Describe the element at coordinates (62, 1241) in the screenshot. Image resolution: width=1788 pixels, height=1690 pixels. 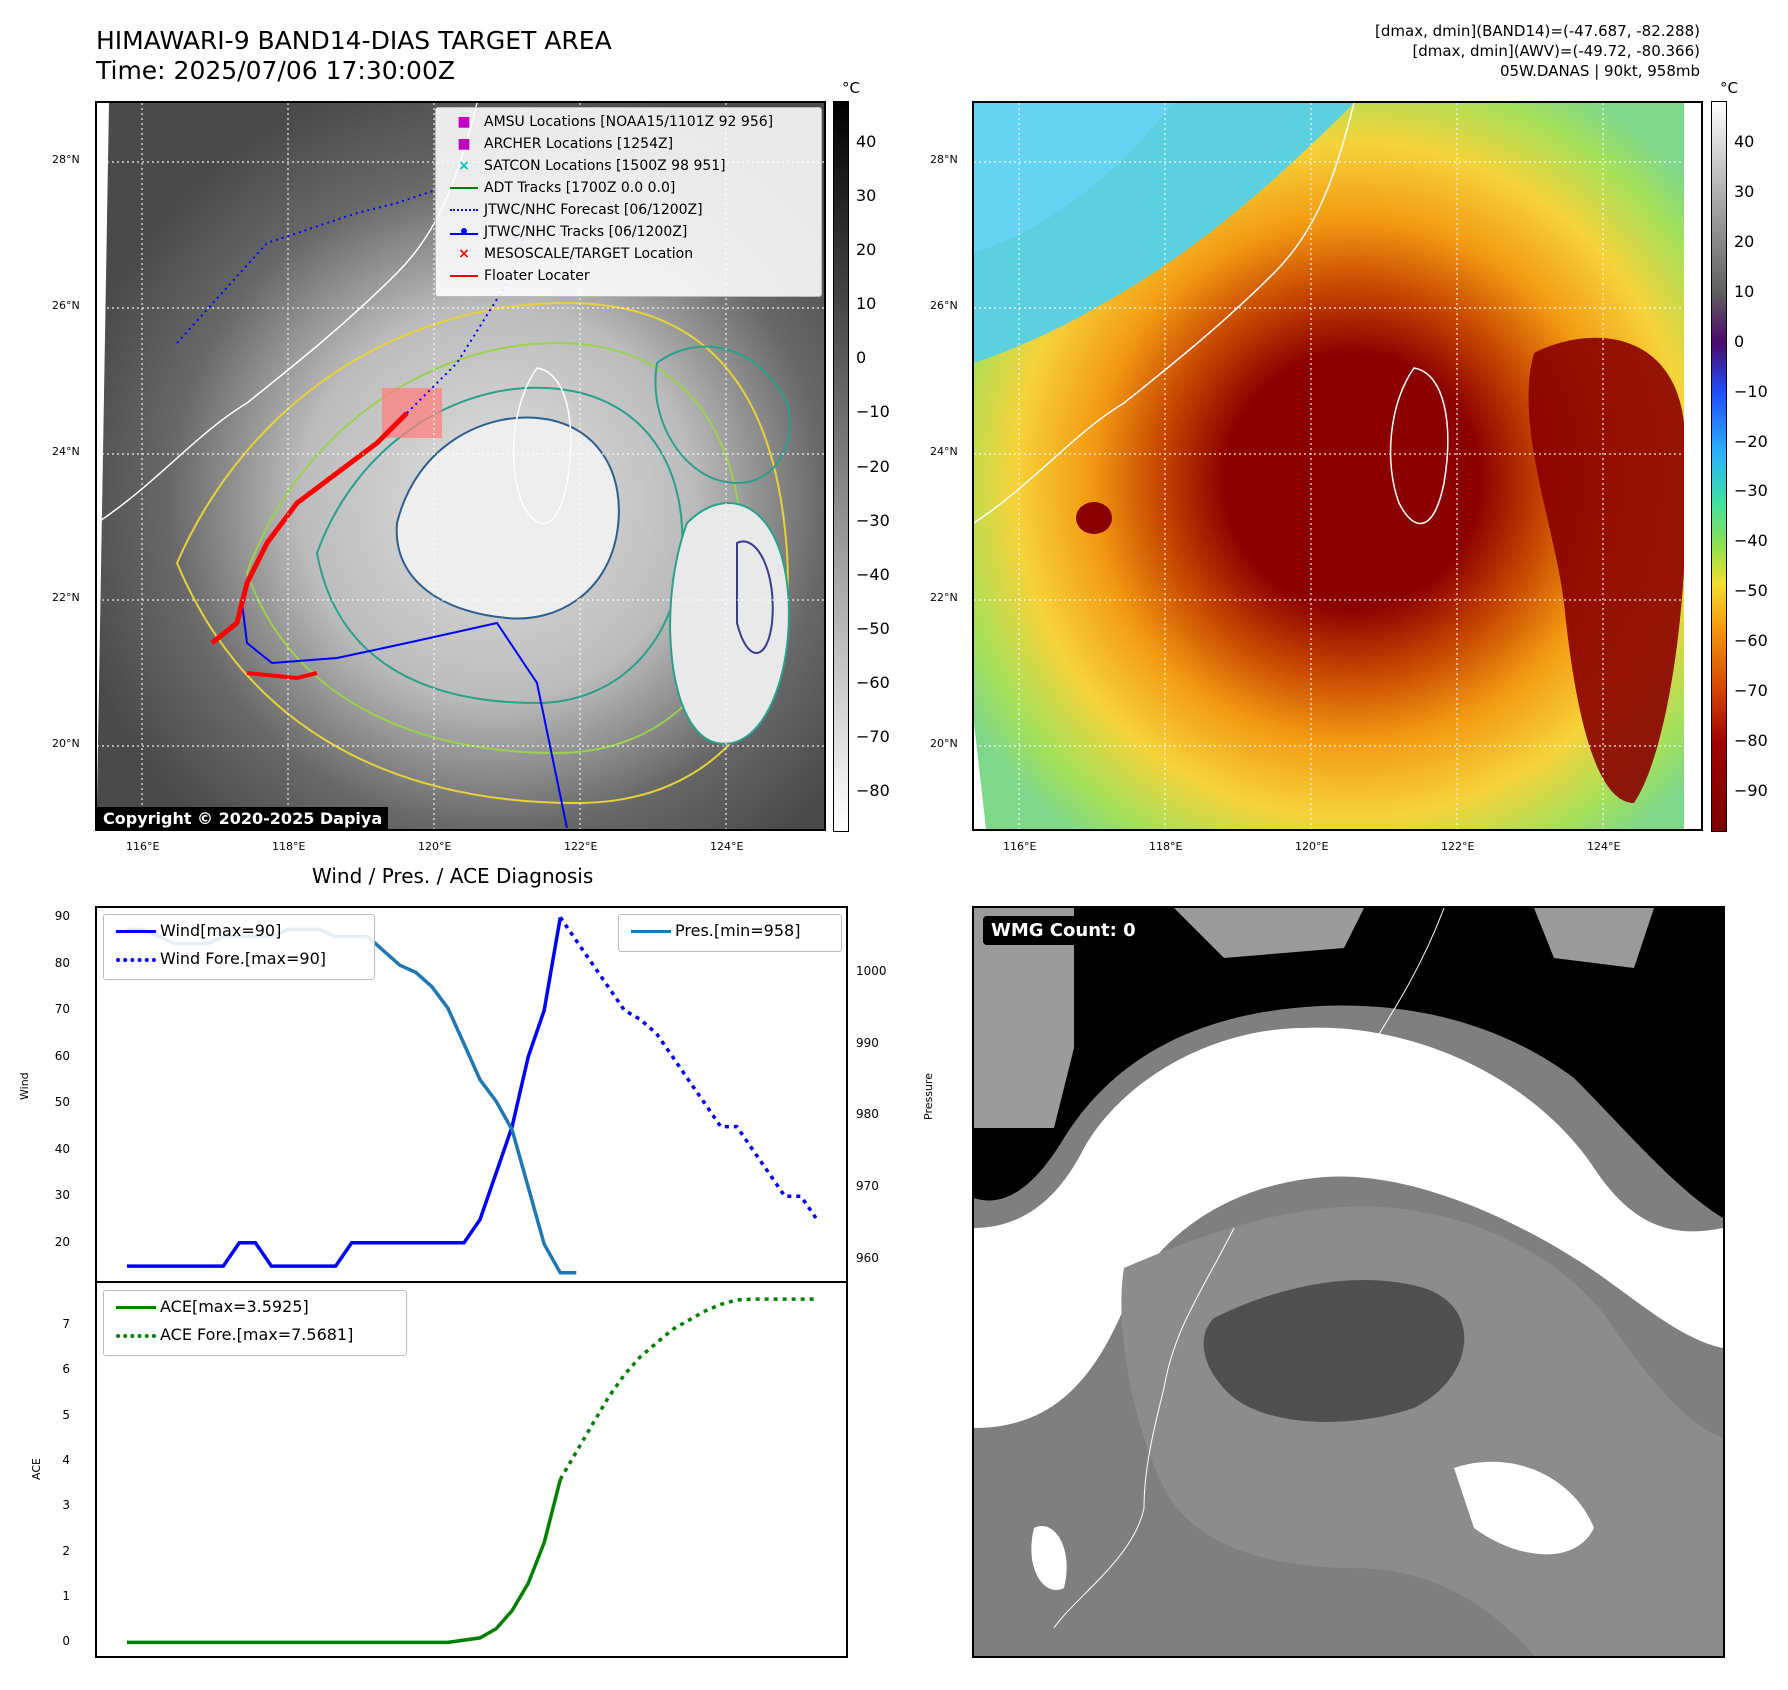
I see `y-tick-label: 20` at that location.